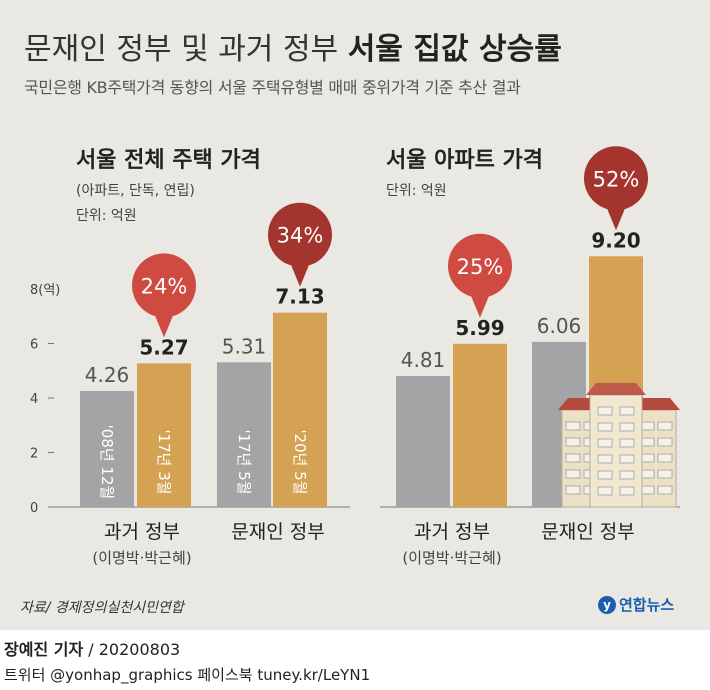 Image resolution: width=710 pixels, height=690 pixels. Describe the element at coordinates (244, 461) in the screenshot. I see `period-label-start: '17년 5월` at that location.